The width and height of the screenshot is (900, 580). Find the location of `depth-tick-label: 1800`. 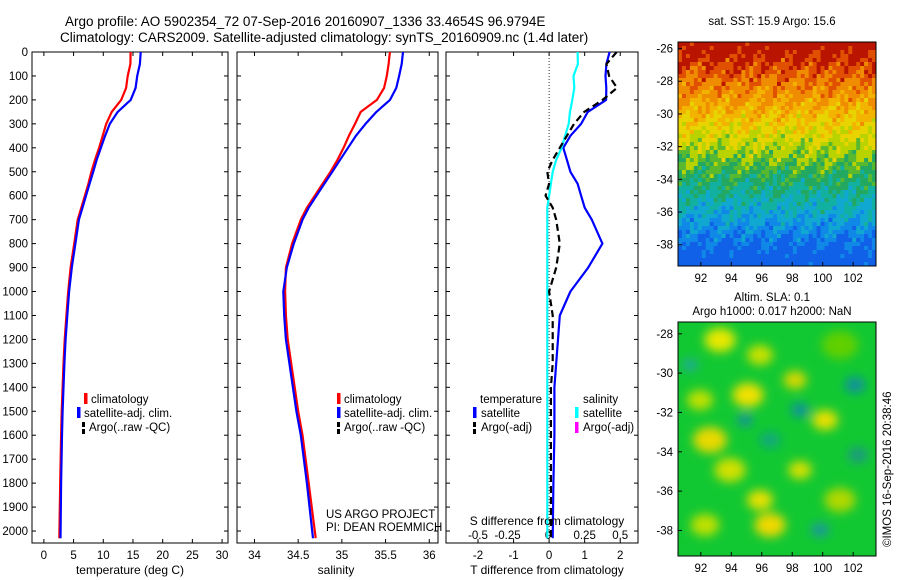

depth-tick-label: 1800 is located at coordinates (15, 484).